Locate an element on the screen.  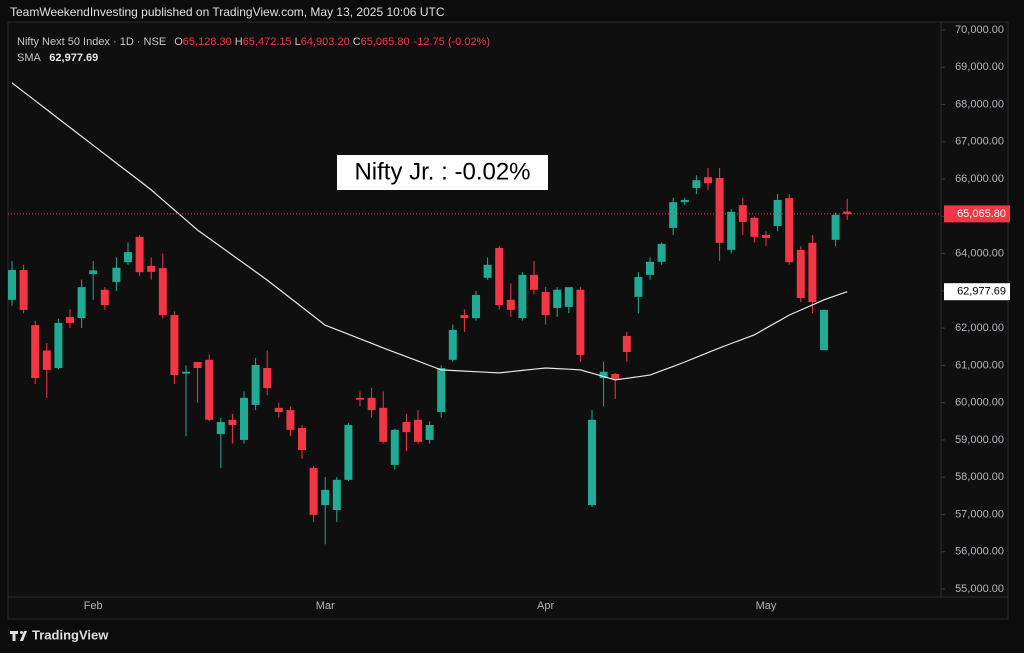
change: -12.75 (-0.02%) is located at coordinates (452, 42).